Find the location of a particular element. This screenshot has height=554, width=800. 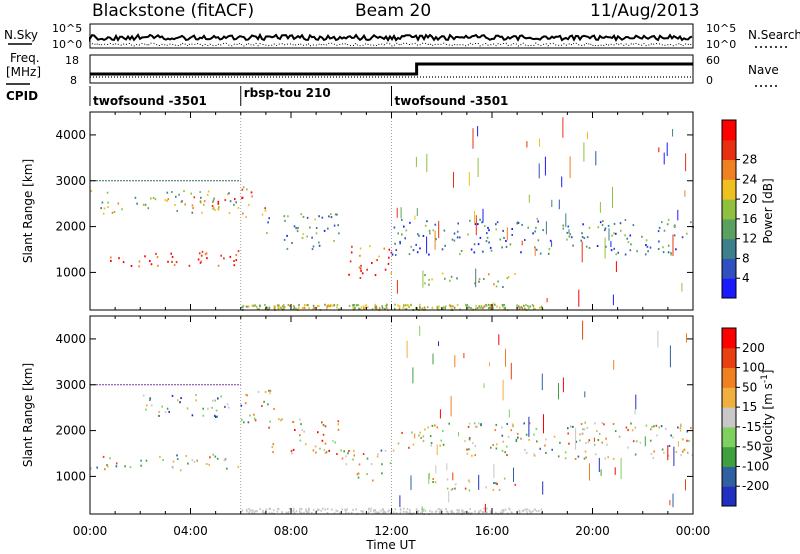

freq-label-2: [MHz] is located at coordinates (23, 72).